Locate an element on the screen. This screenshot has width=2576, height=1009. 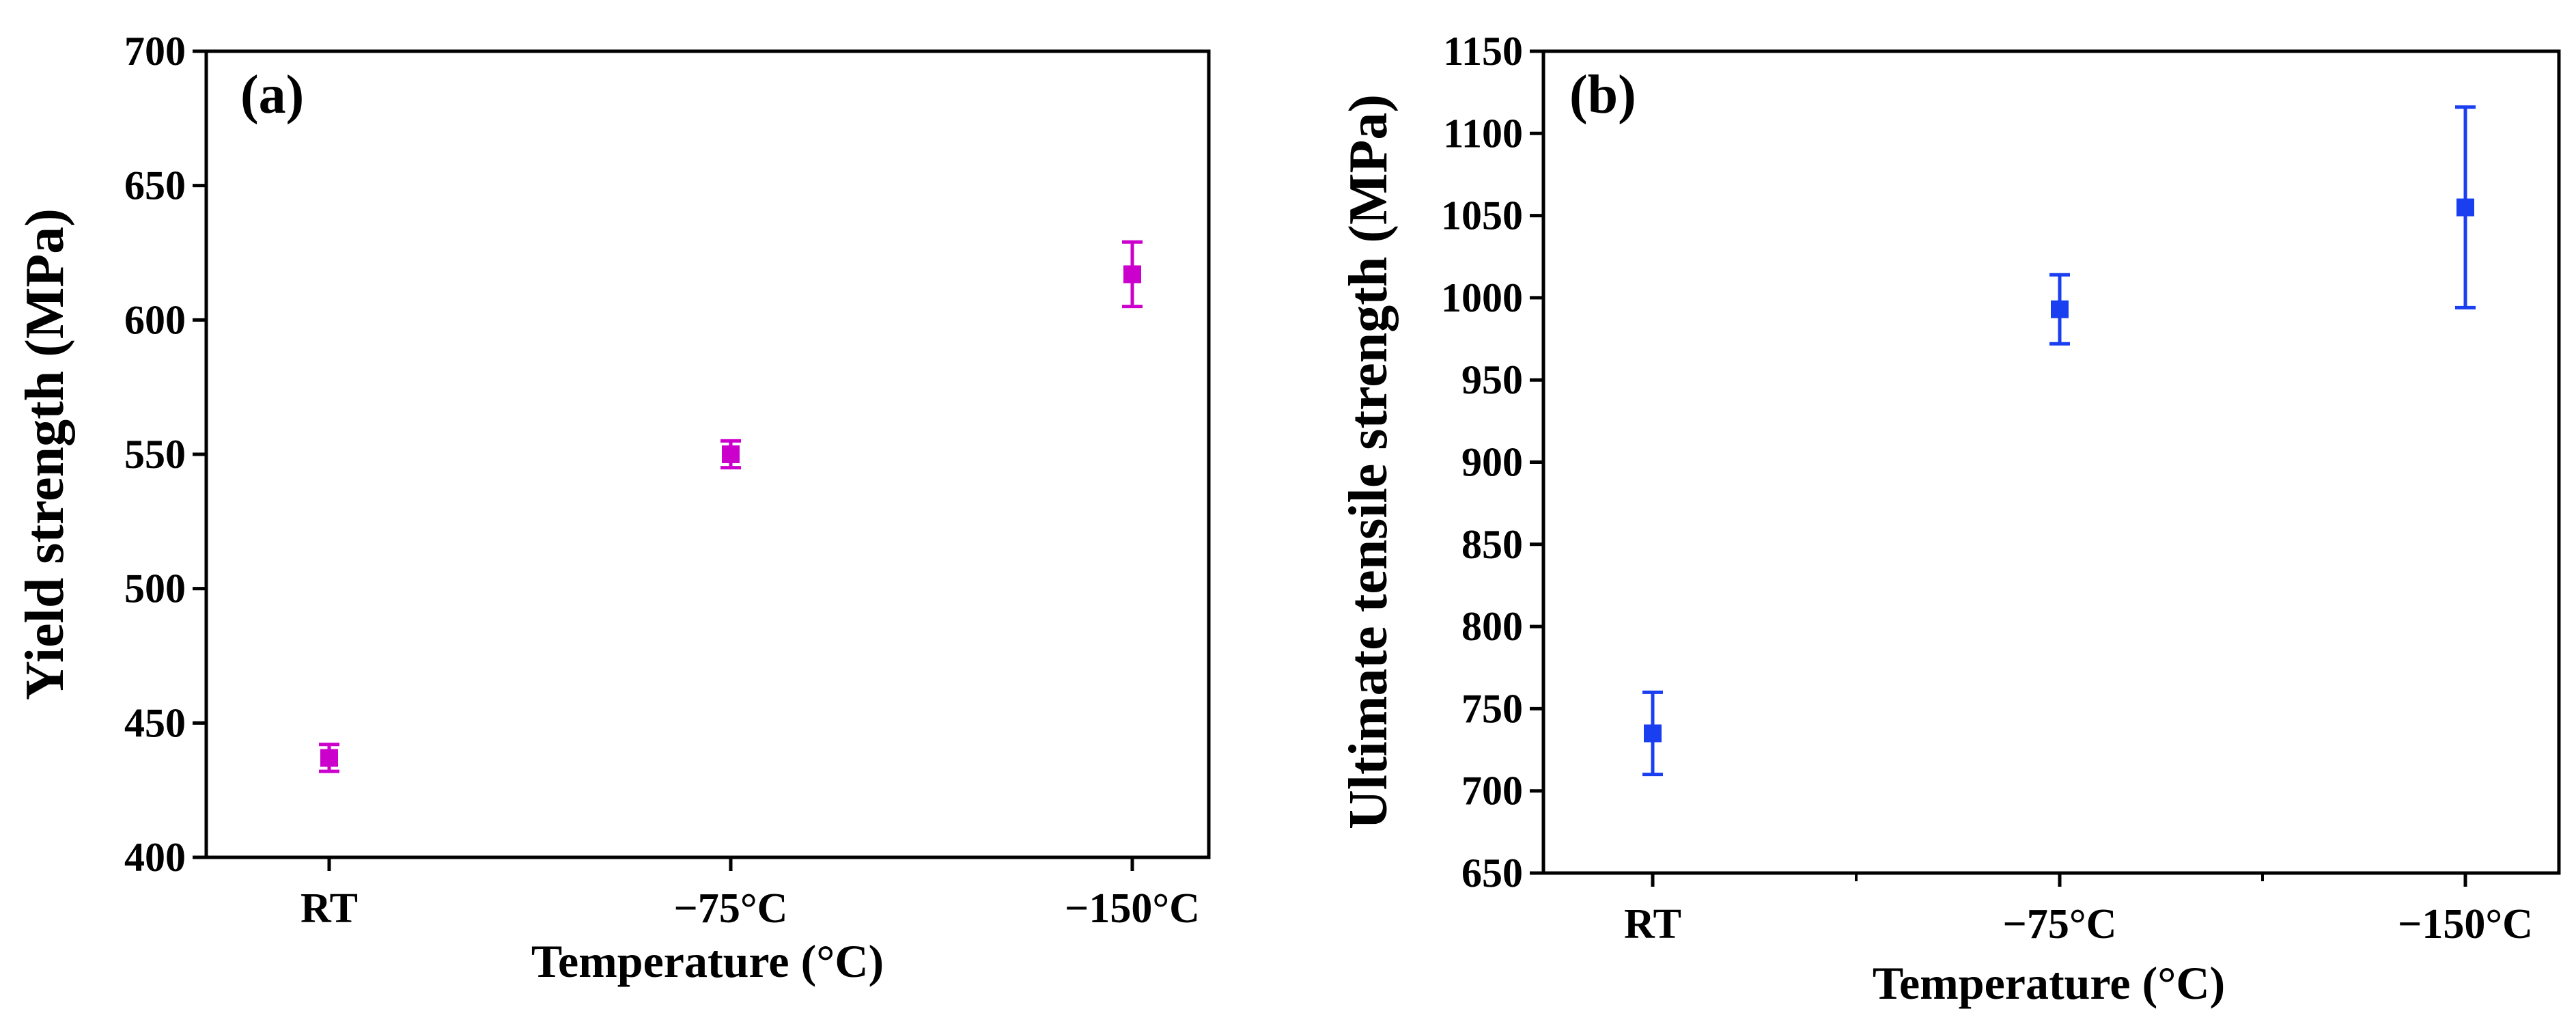
y-tick-label: 500 is located at coordinates (155, 588).